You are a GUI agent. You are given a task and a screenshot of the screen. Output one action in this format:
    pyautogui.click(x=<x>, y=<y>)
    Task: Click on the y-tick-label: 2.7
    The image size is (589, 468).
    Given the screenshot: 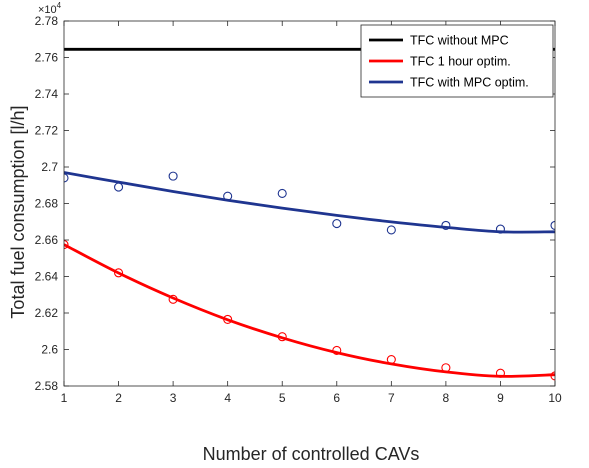 What is the action you would take?
    pyautogui.click(x=49, y=167)
    